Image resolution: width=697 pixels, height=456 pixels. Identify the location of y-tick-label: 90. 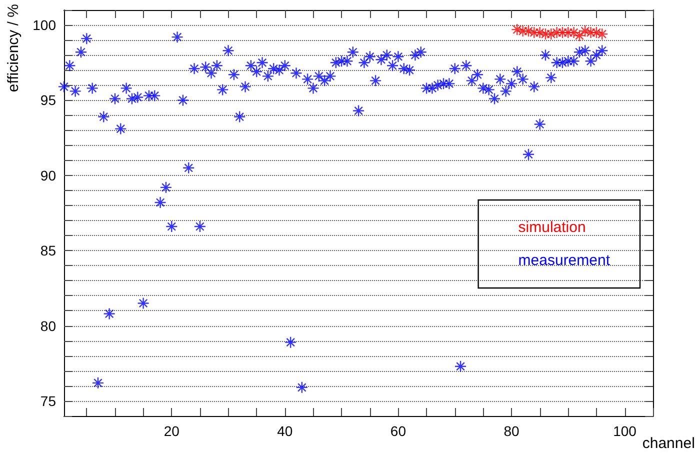
(48, 175).